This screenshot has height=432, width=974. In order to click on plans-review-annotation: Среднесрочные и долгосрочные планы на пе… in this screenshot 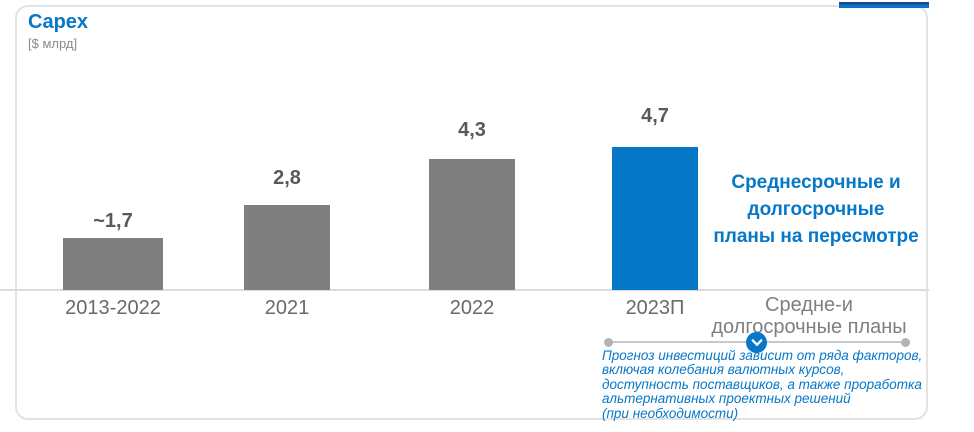, I will do `click(816, 209)`.